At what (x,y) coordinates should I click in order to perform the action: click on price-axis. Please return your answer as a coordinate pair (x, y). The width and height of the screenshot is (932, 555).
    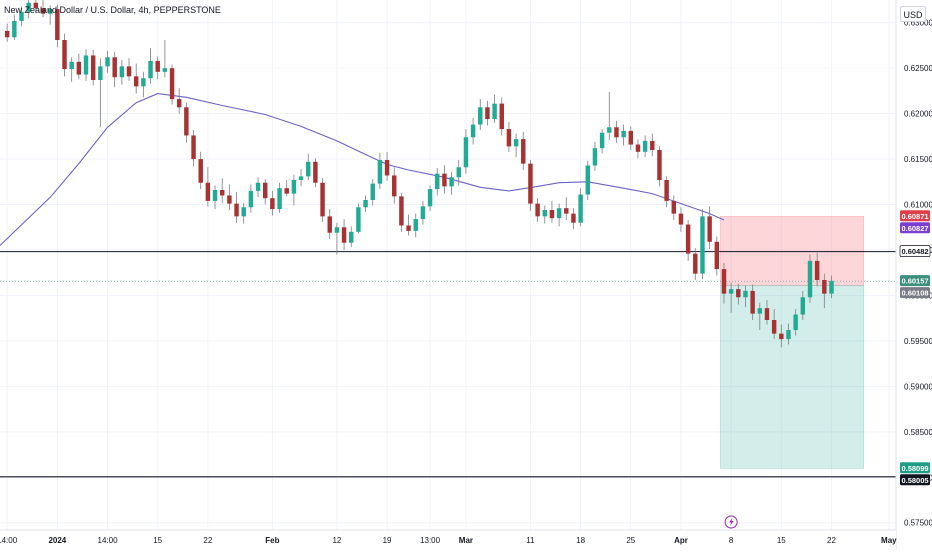
    Looking at the image, I should click on (914, 275).